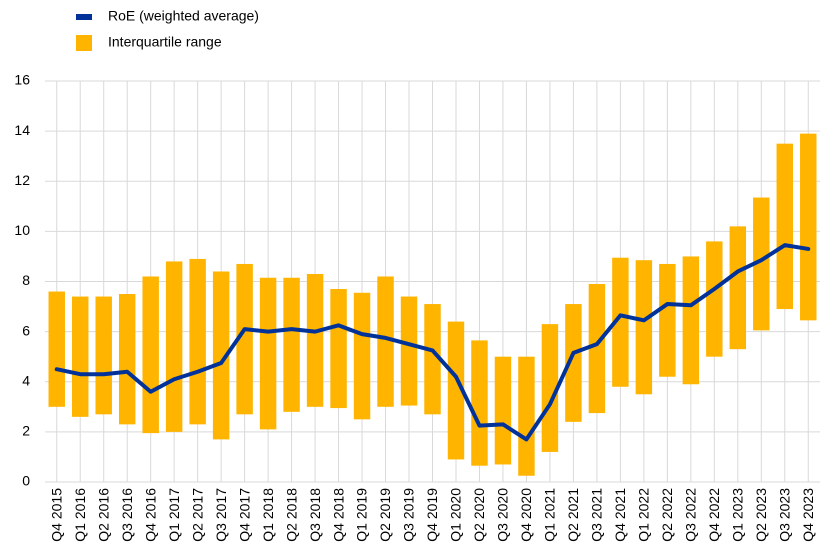  What do you see at coordinates (197, 515) in the screenshot?
I see `x-tick-label: Q2 2017` at bounding box center [197, 515].